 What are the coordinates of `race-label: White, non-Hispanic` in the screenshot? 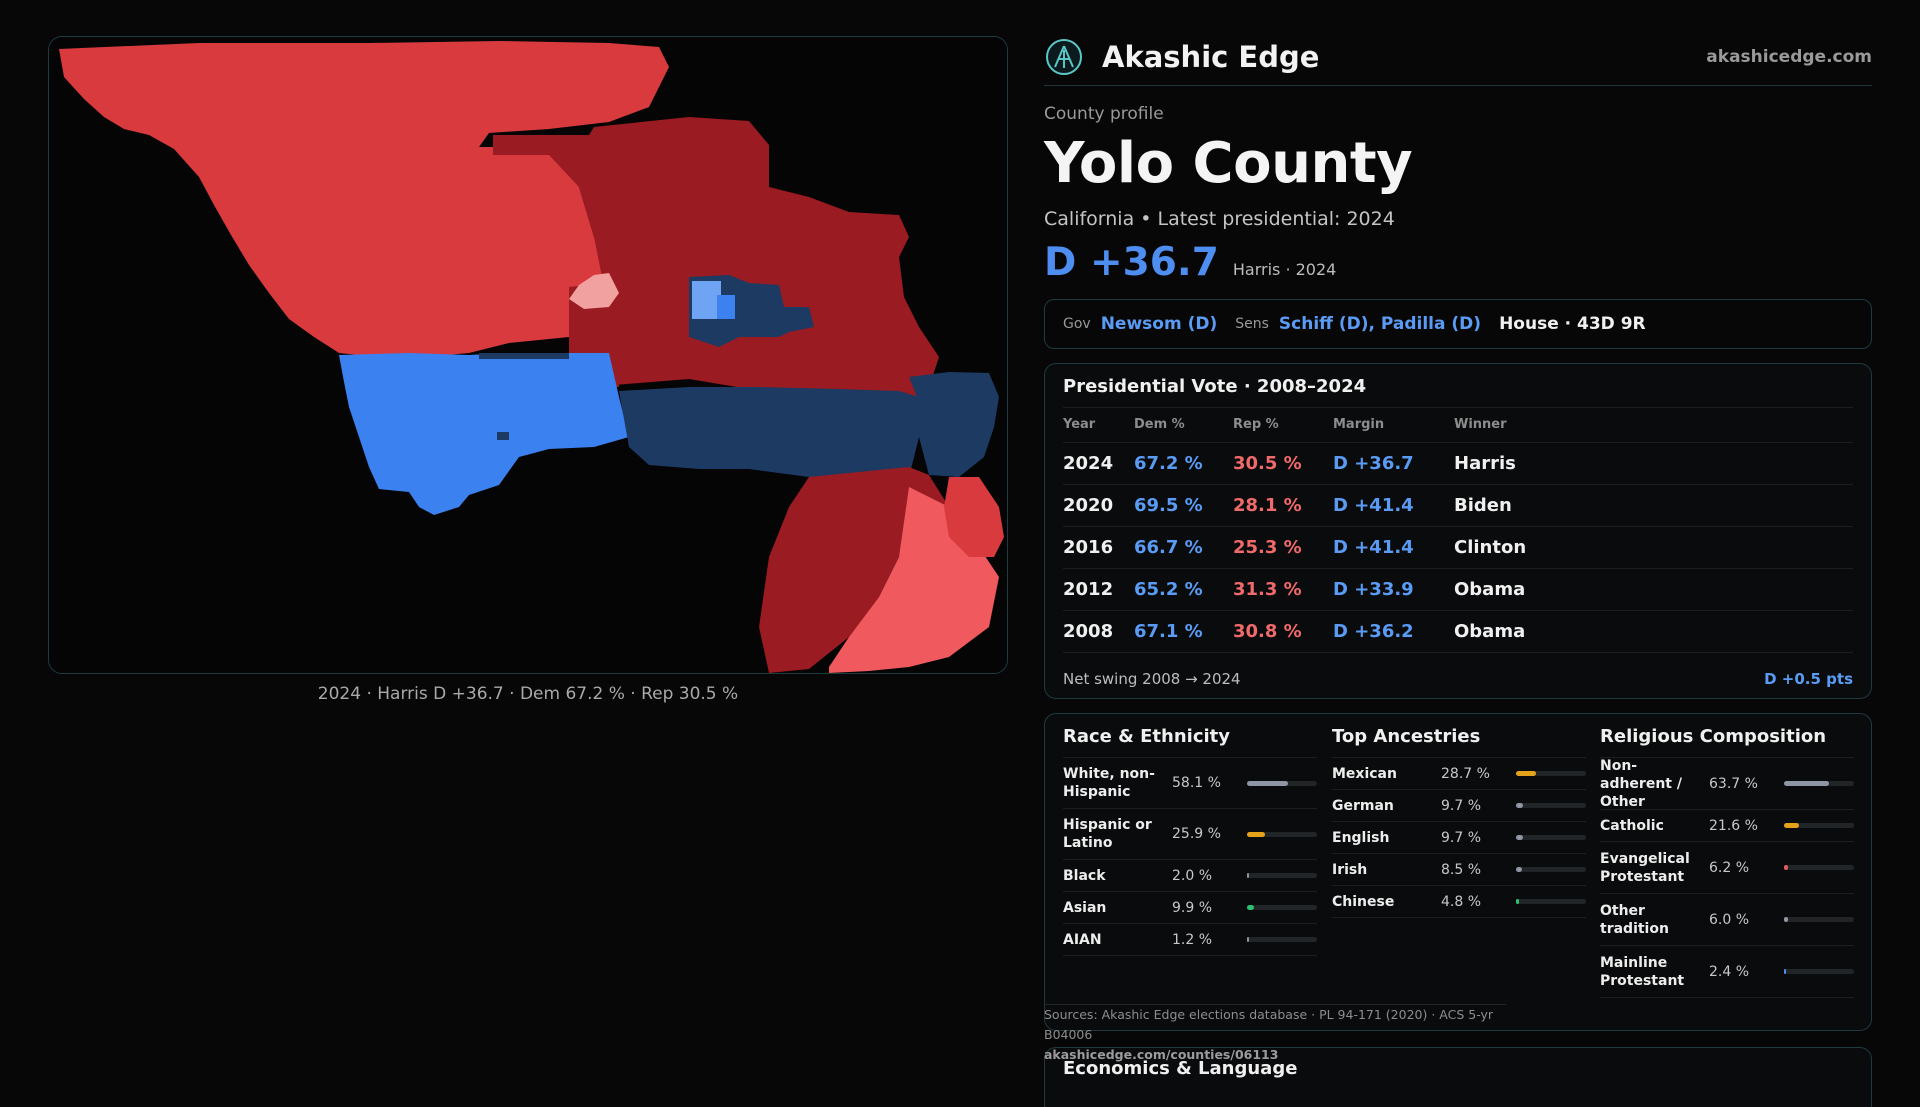 It's located at (1109, 783).